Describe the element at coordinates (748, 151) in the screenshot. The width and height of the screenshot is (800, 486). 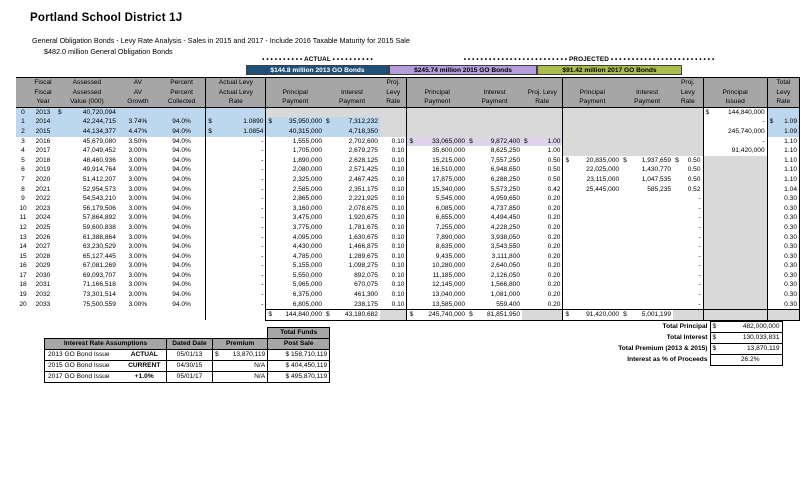
I see `cell-principal-issued: 91,420,000` at that location.